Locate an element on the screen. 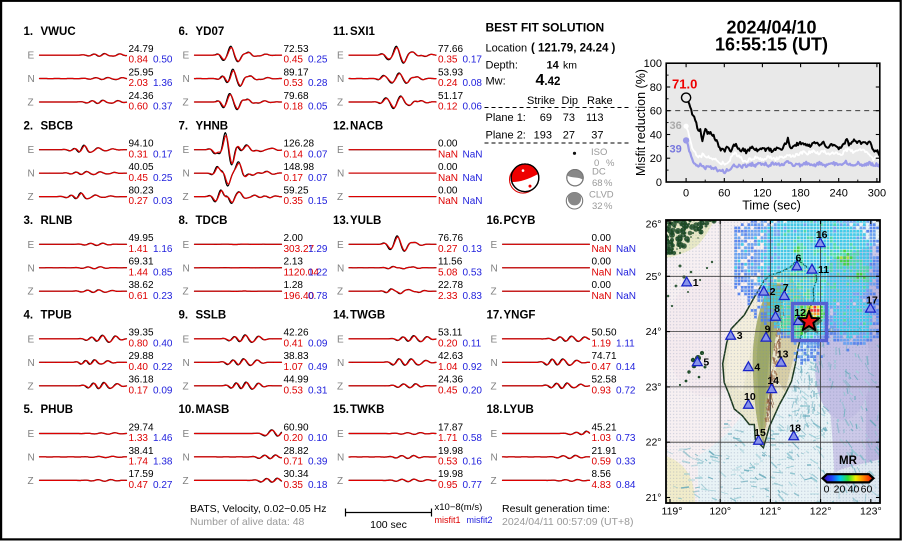  svg-text: TWGB is located at coordinates (367, 316).